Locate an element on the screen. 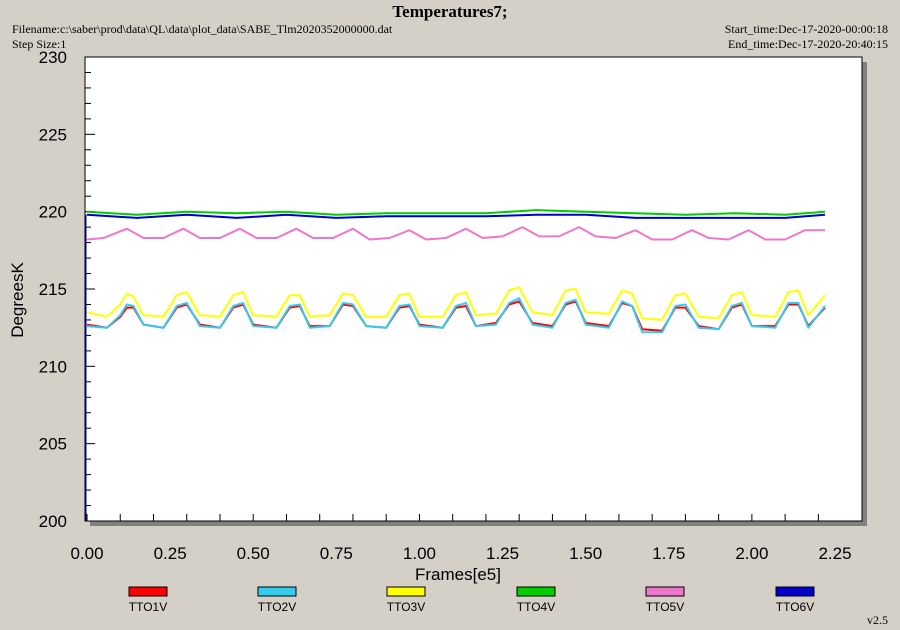 The image size is (900, 630). x-tick-label: 1.25 is located at coordinates (502, 553).